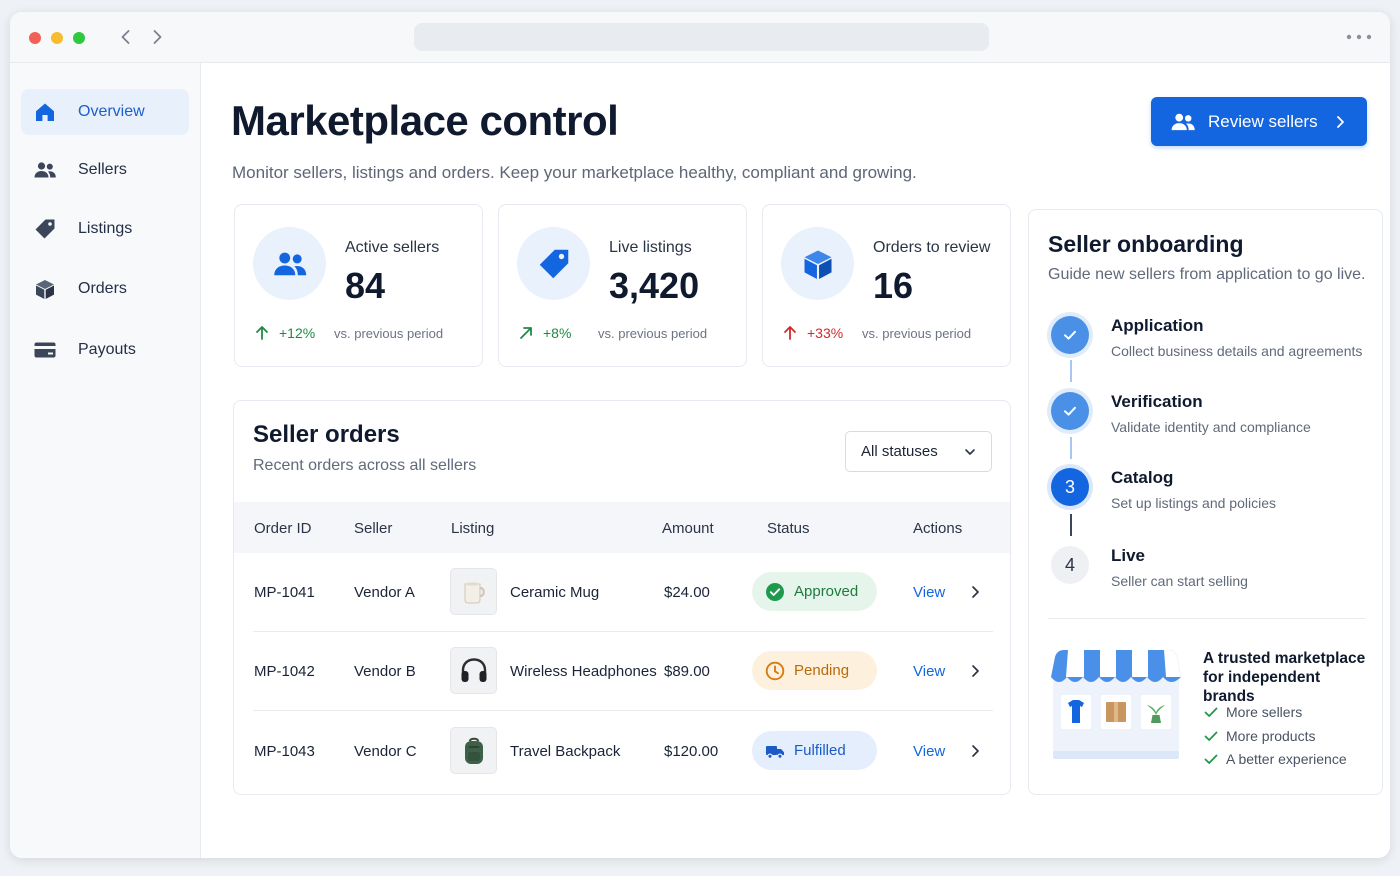  I want to click on status-filter-select: All statuses, so click(918, 451).